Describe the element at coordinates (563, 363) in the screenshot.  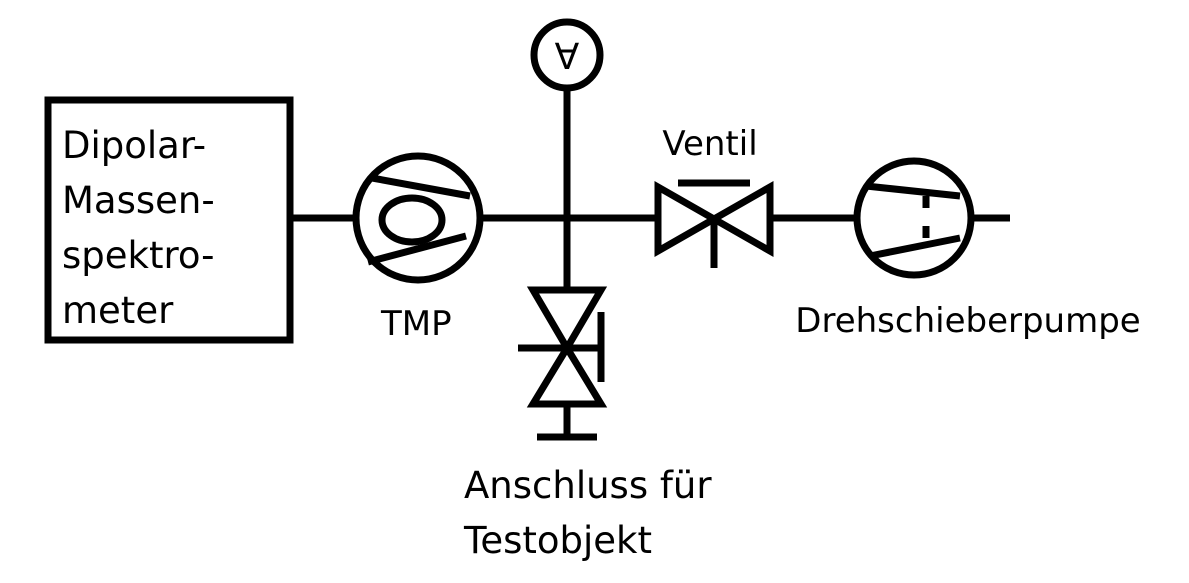
I see `test-port-valve-symbol` at that location.